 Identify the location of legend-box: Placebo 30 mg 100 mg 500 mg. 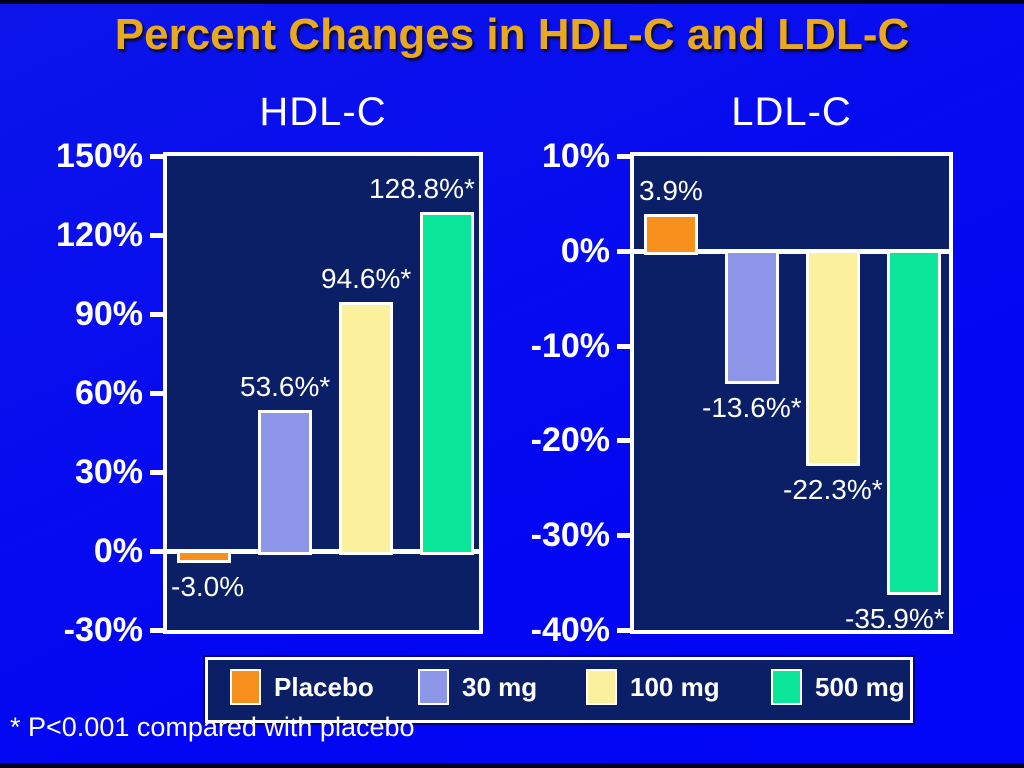
(559, 690).